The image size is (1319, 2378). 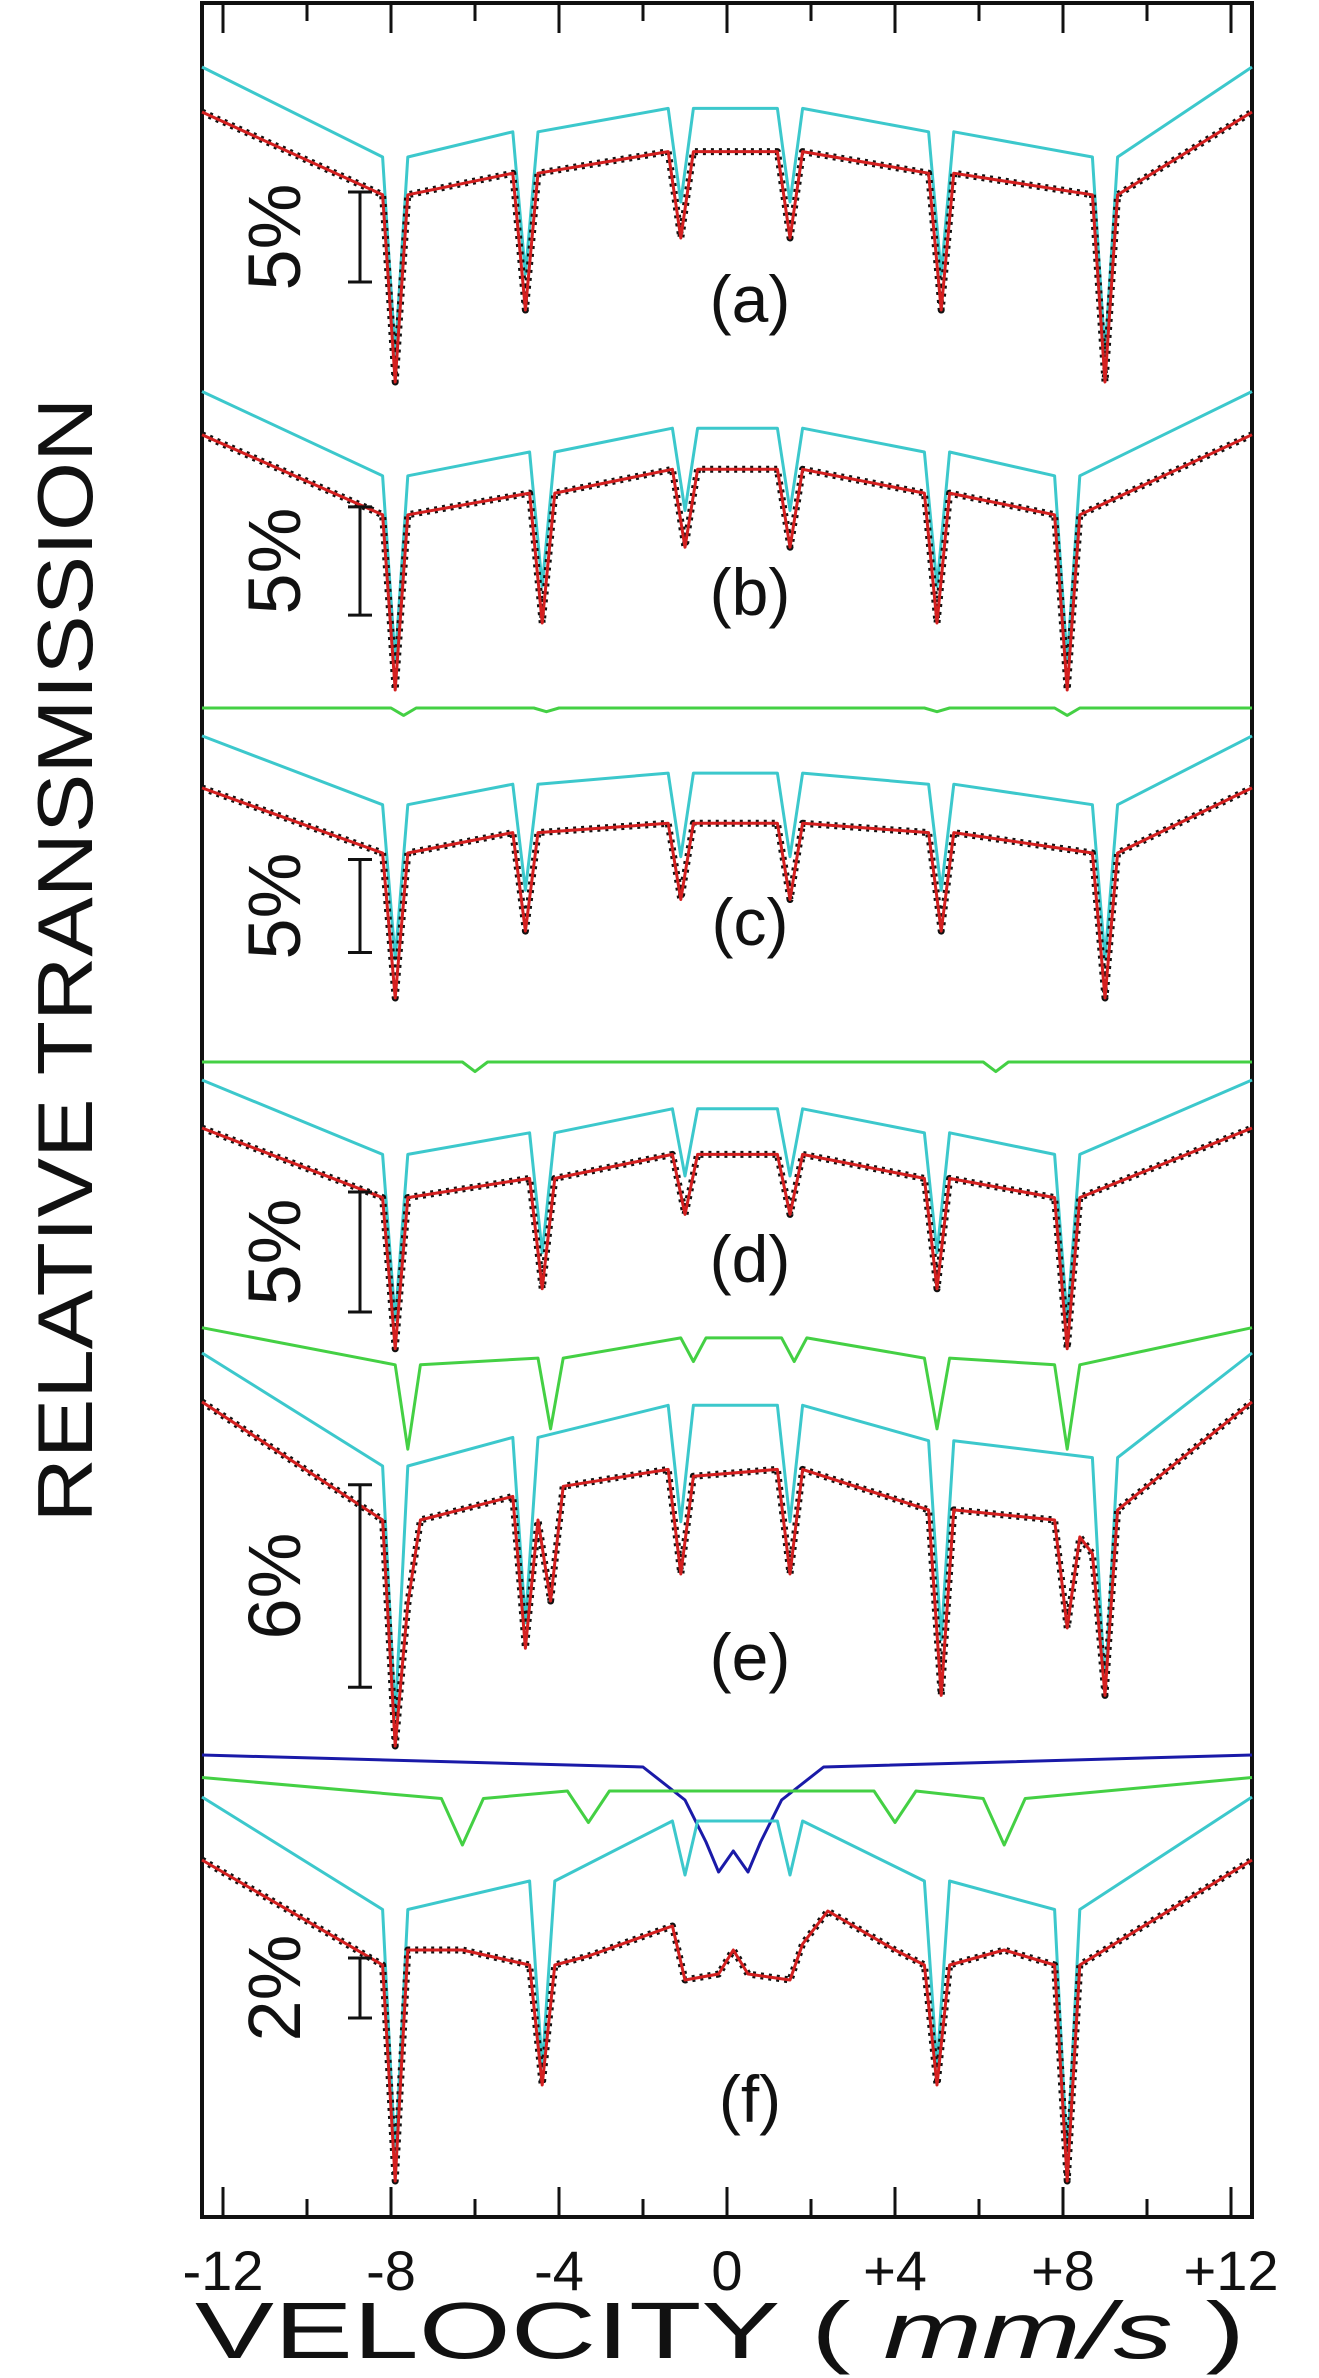 I want to click on x-axis-label: VELOCITY ( mm/s ), so click(x=720, y=2330).